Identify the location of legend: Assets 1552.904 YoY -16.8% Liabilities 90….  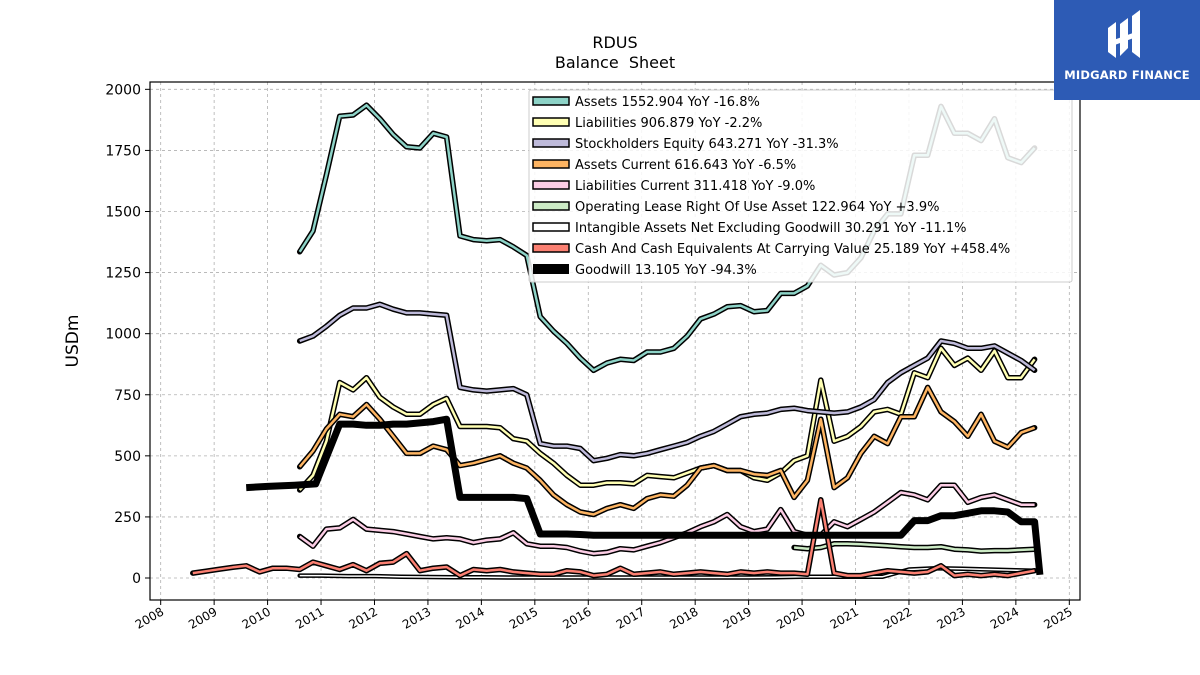
(800, 186).